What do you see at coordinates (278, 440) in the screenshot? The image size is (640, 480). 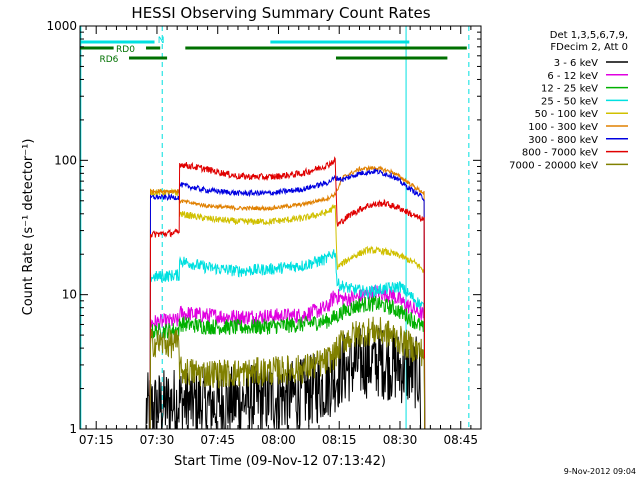 I see `x-tick-label: 08:00` at bounding box center [278, 440].